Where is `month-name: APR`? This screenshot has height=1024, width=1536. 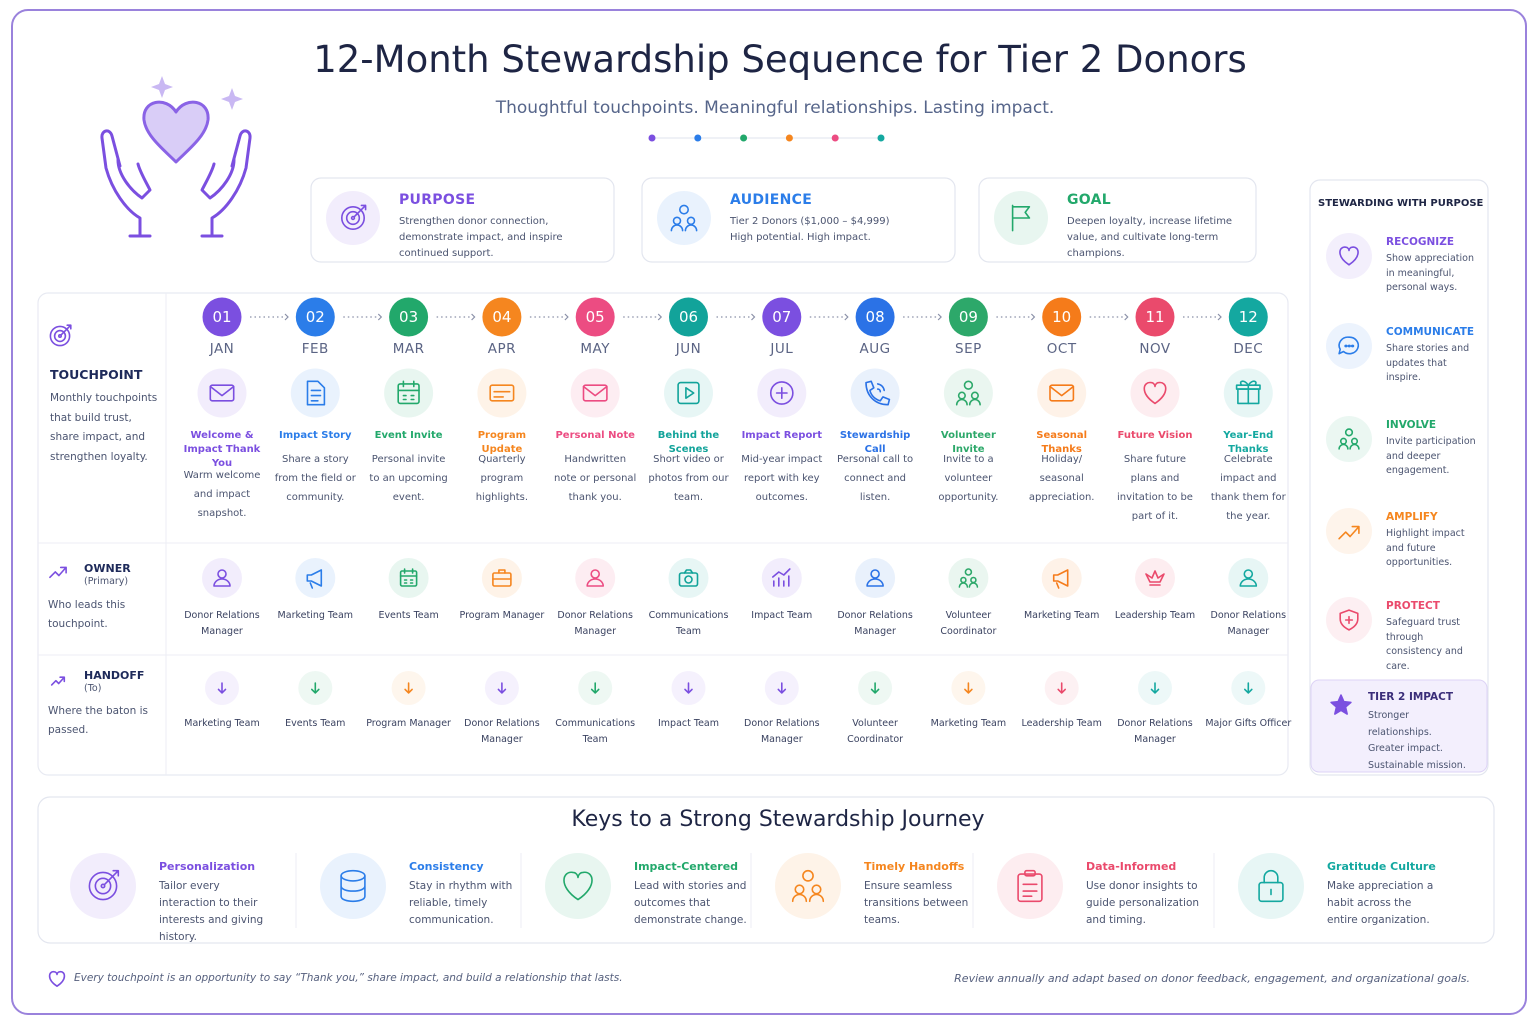 month-name: APR is located at coordinates (502, 349).